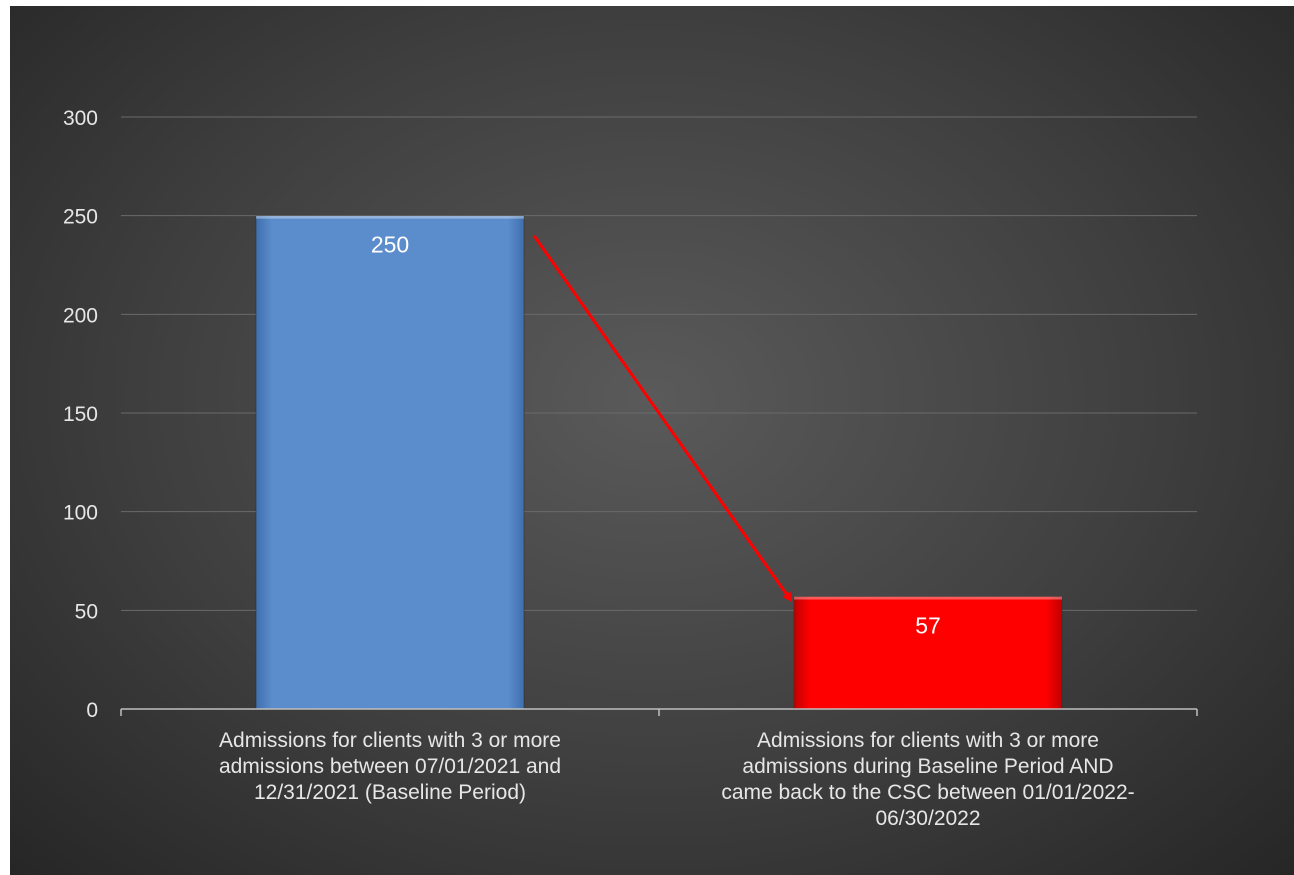  Describe the element at coordinates (928, 626) in the screenshot. I see `data-label-2: 57` at that location.